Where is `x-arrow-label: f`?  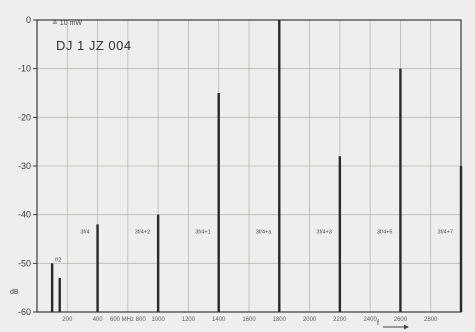
x-arrow-label: f is located at coordinates (378, 323).